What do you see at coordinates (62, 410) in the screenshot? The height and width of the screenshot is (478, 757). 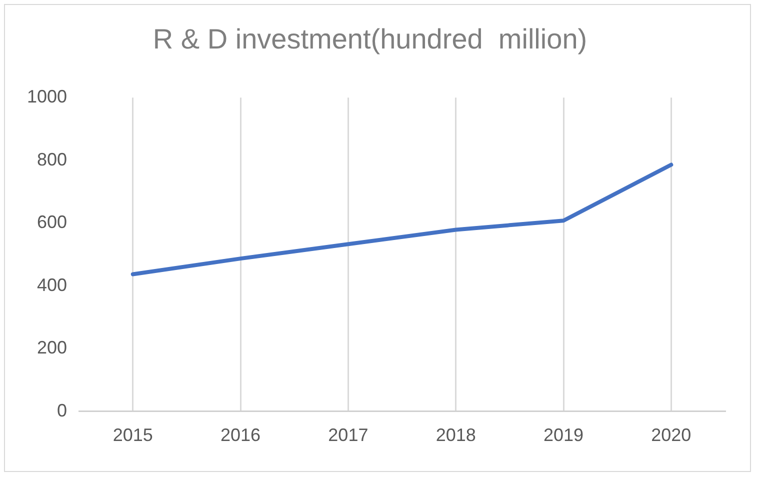 I see `y-tick-label: 0` at bounding box center [62, 410].